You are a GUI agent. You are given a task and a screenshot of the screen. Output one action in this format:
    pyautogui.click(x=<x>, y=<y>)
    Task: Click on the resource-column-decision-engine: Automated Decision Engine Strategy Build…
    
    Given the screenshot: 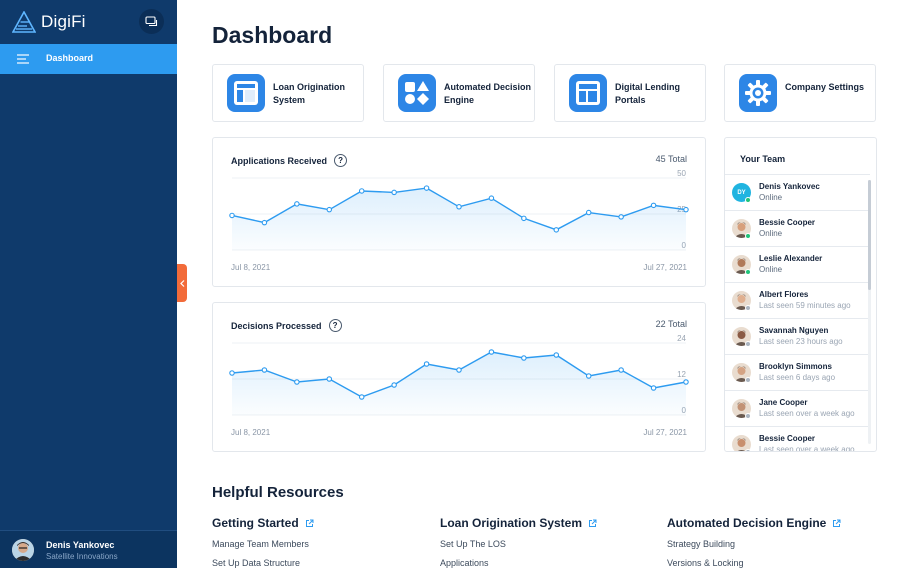 What is the action you would take?
    pyautogui.click(x=777, y=541)
    